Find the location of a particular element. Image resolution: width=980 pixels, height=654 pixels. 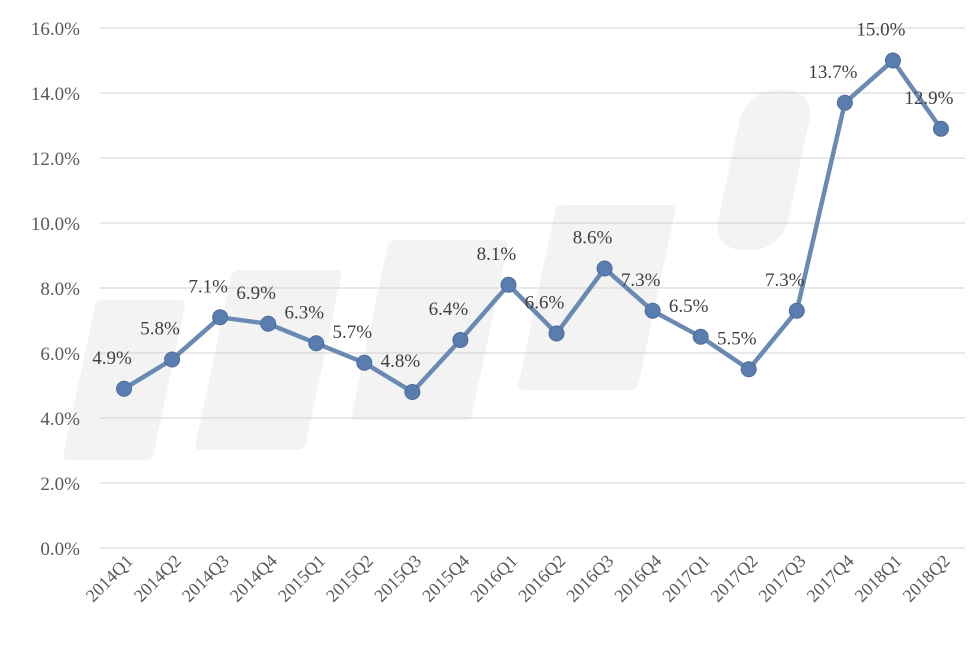

x-tick-label: 2017Q3 is located at coordinates (781, 578).